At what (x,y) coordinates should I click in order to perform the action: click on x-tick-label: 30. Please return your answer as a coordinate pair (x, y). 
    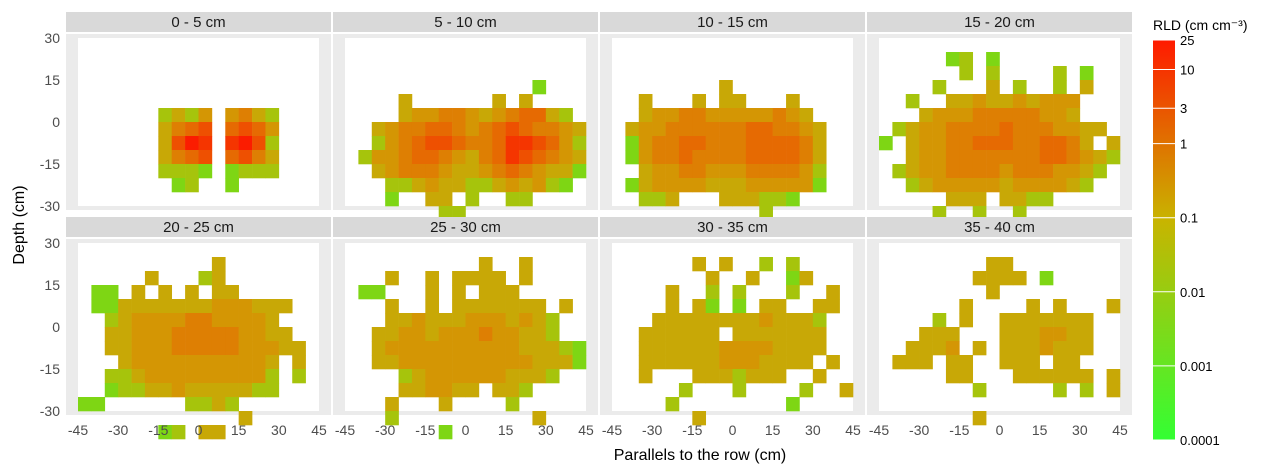
    Looking at the image, I should click on (546, 430).